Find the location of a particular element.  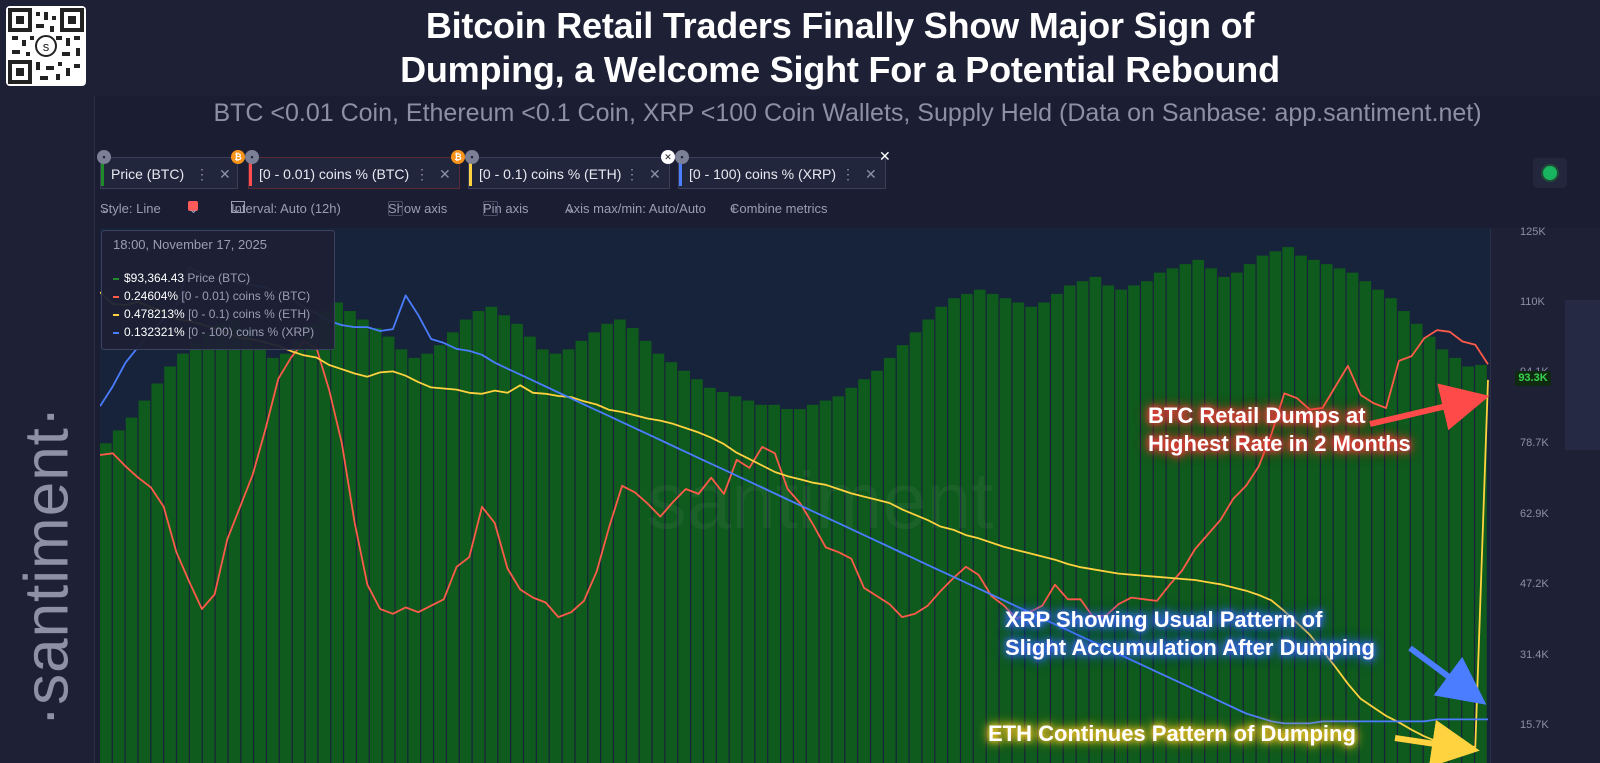

y-tick: 62.9K is located at coordinates (1534, 514).